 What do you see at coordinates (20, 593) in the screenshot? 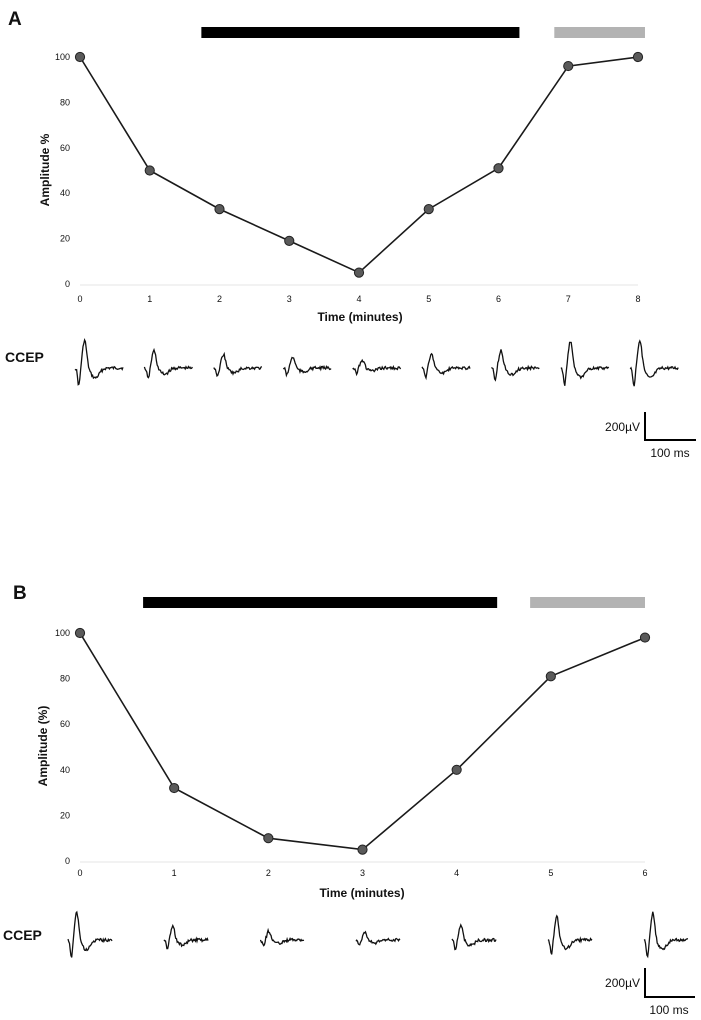
I see `panel-label-b: B` at bounding box center [20, 593].